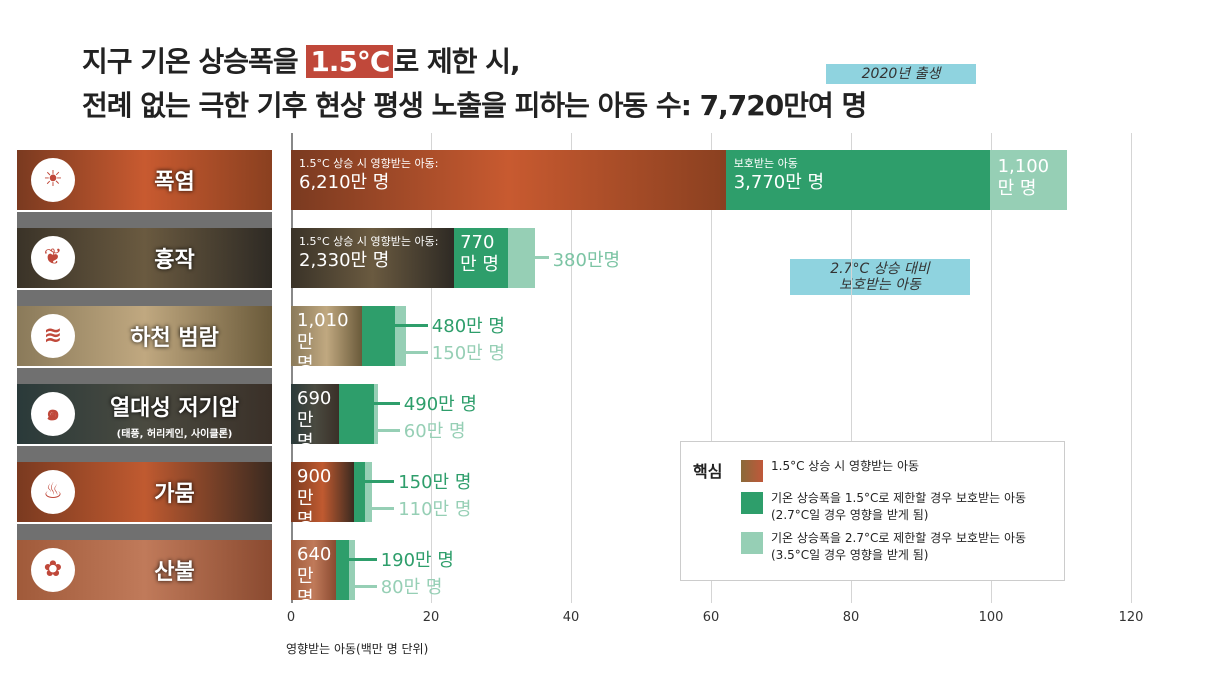 The height and width of the screenshot is (675, 1212). I want to click on bar-value-label: 1,010 만 명, so click(320, 343).